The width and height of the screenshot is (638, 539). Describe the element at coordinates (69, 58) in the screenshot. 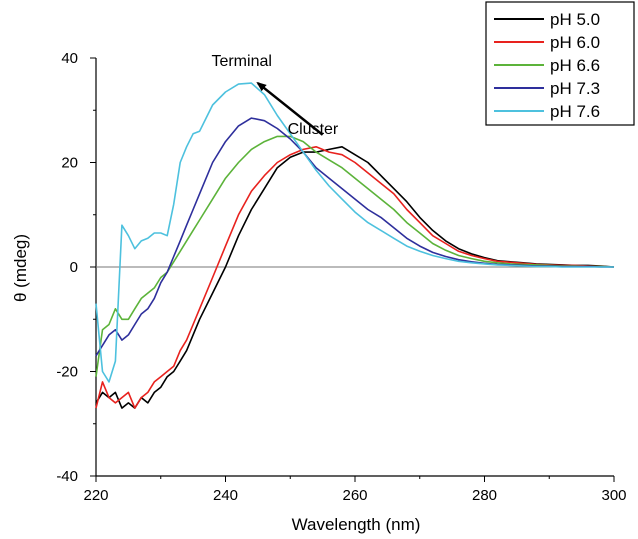

I see `y-tick-label: 40` at that location.